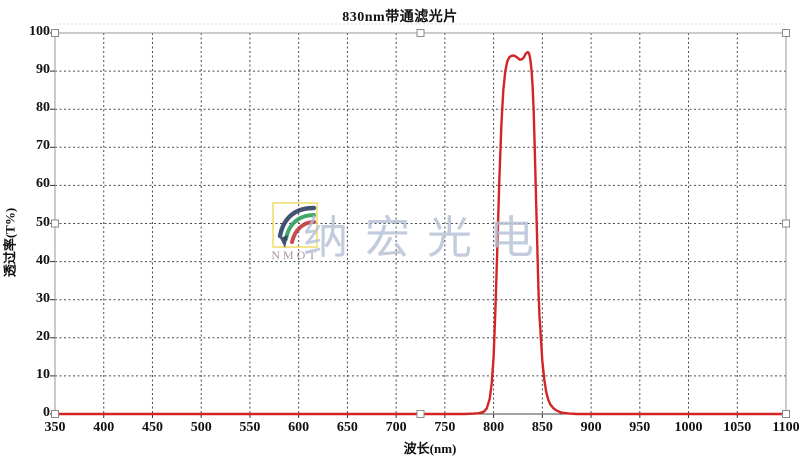 Image resolution: width=800 pixels, height=457 pixels. What do you see at coordinates (494, 427) in the screenshot?
I see `x-tick-label: 800` at bounding box center [494, 427].